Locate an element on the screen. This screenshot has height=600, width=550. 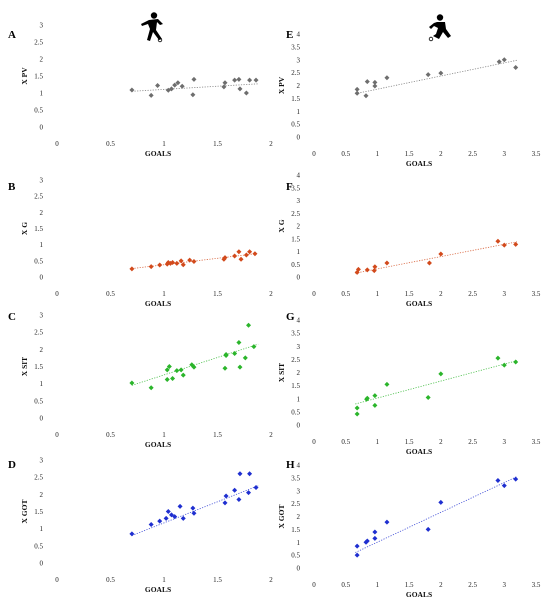
panel-b: B 0 0.5 1 1.5 2 2.5 3 0 0.5 1 1.5 2 GOALS X G is located at coordinates (140, 243).